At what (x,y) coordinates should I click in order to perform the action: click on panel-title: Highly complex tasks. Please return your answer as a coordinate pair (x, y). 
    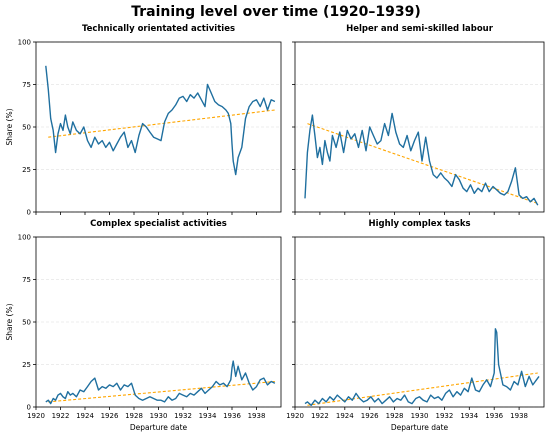
    Looking at the image, I should click on (419, 224).